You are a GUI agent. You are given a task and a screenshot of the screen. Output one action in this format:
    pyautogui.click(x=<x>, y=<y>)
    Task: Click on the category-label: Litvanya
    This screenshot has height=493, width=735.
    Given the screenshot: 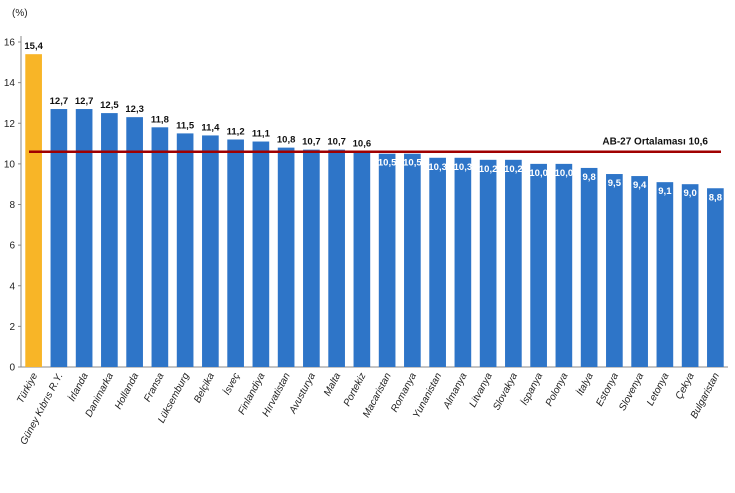 What is the action you would take?
    pyautogui.click(x=481, y=390)
    